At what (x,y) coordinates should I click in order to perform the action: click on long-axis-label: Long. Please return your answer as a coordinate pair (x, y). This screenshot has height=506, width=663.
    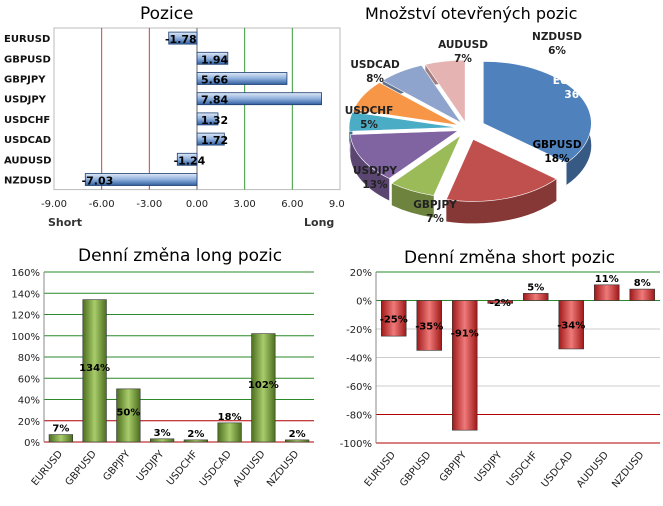
    Looking at the image, I should click on (319, 222).